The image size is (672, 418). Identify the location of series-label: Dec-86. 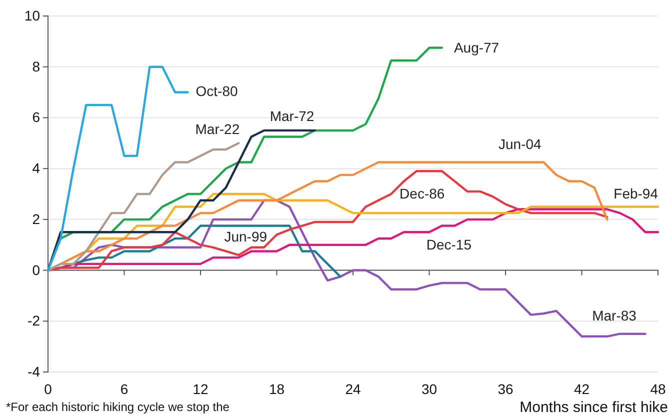
(422, 194).